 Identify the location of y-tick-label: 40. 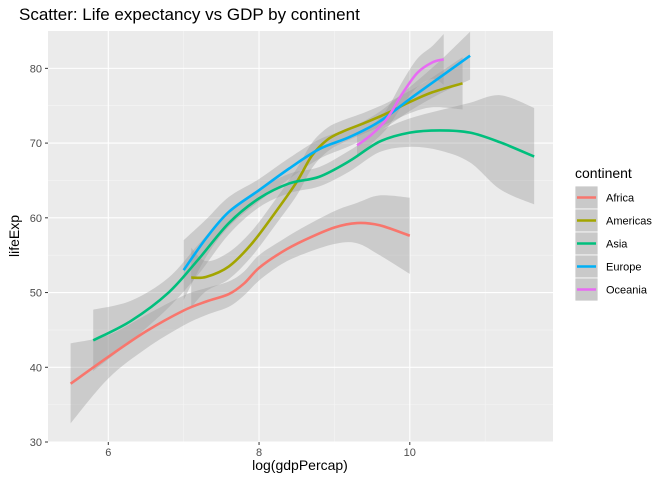
(36, 368).